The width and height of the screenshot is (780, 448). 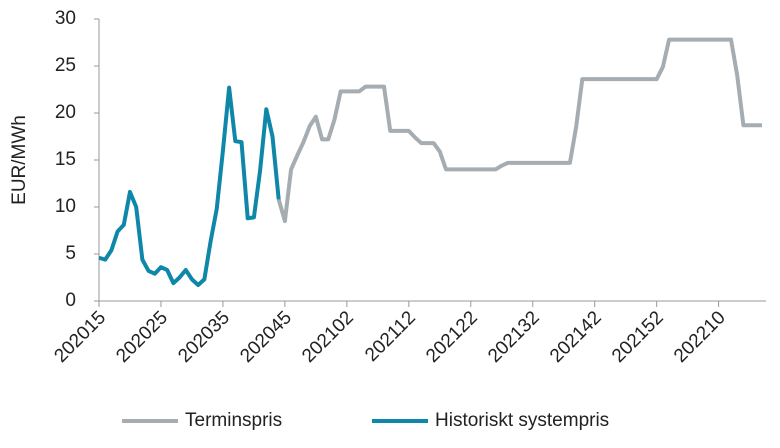 What do you see at coordinates (204, 337) in the screenshot?
I see `x-tick-label: 202035` at bounding box center [204, 337].